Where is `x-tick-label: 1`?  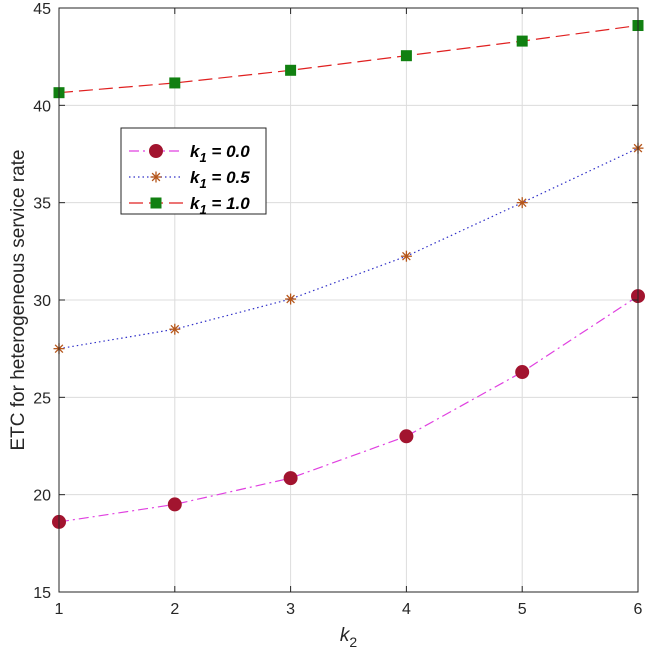 x-tick-label: 1 is located at coordinates (59, 609).